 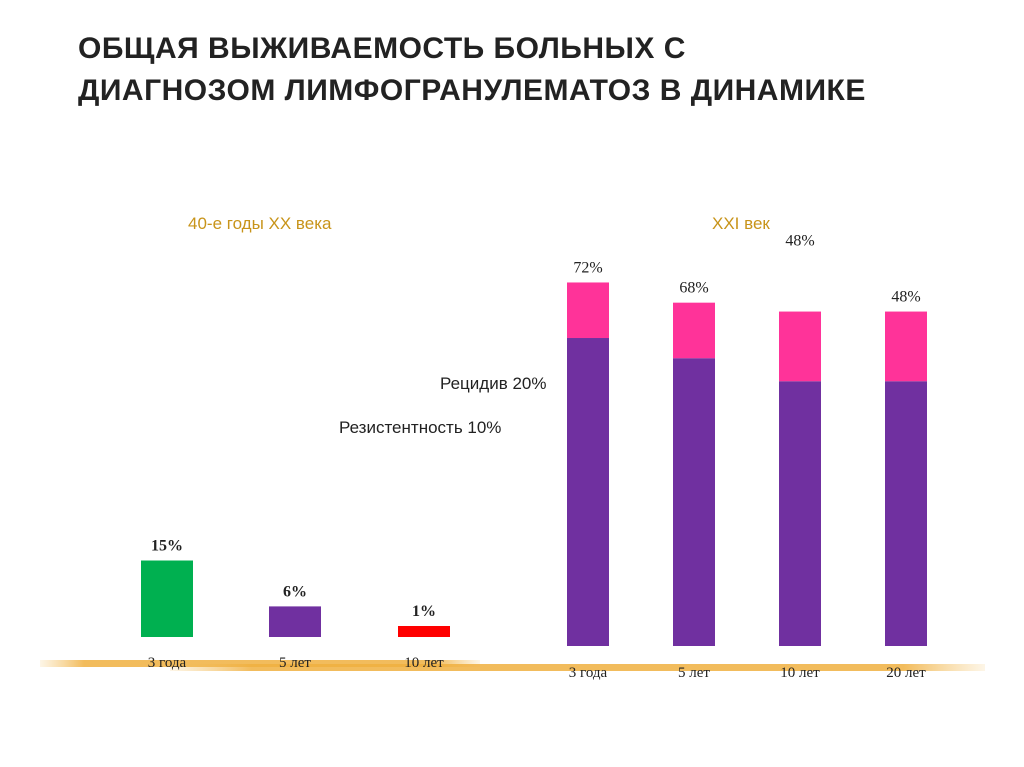 What do you see at coordinates (694, 673) in the screenshot?
I see `category-label-21c-1: 5 лет` at bounding box center [694, 673].